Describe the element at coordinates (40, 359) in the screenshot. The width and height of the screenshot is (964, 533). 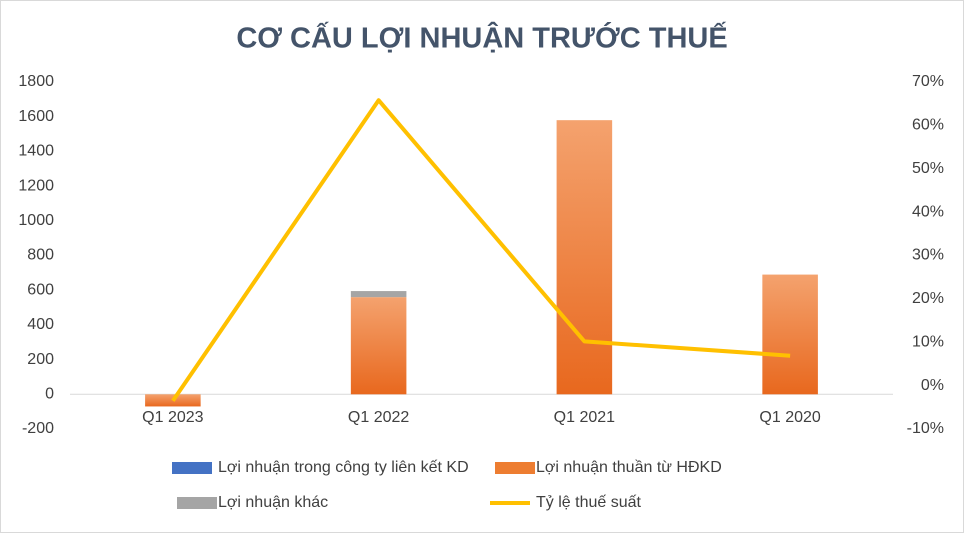
I see `y-tick-label: 200` at that location.